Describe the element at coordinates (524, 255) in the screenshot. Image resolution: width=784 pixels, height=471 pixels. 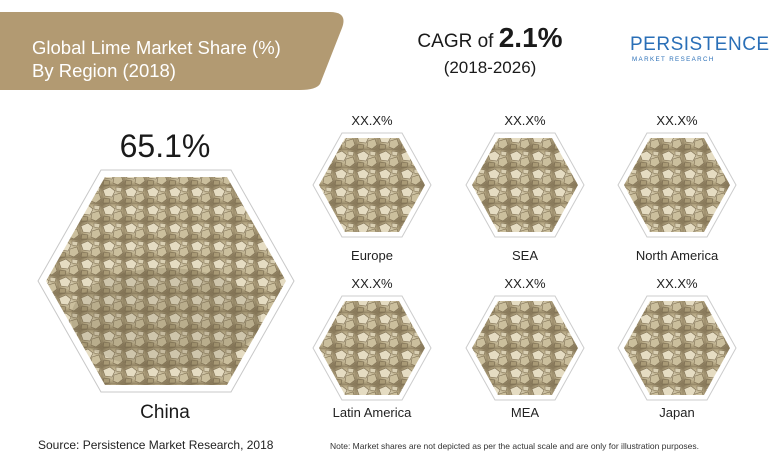
I see `region-label: SEA` at that location.